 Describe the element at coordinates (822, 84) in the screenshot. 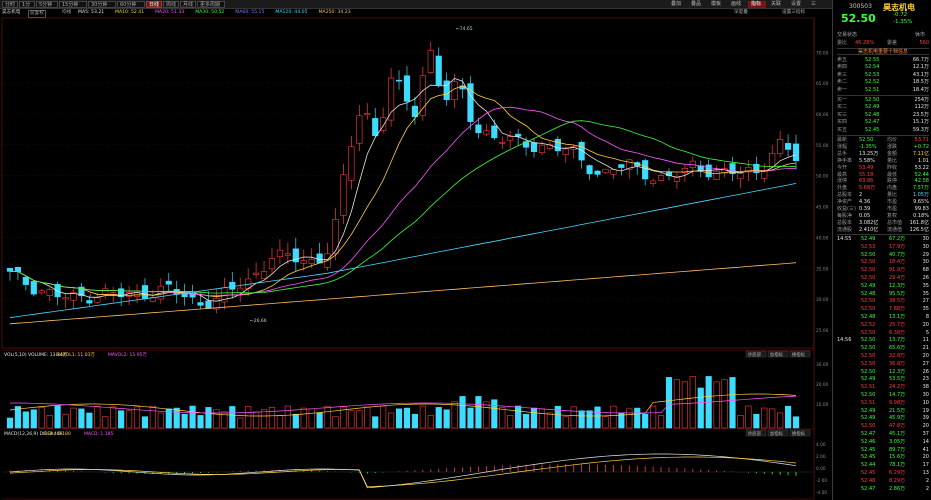

I see `price-tick-label: 65.00` at that location.